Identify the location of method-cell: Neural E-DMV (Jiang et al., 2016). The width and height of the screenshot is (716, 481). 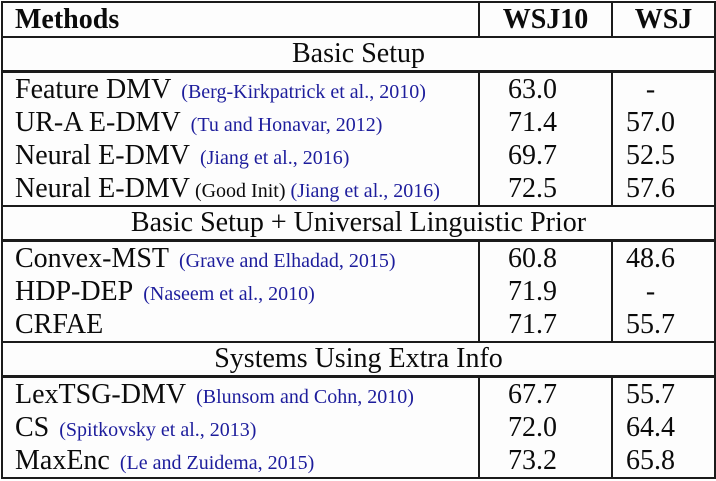
(240, 155).